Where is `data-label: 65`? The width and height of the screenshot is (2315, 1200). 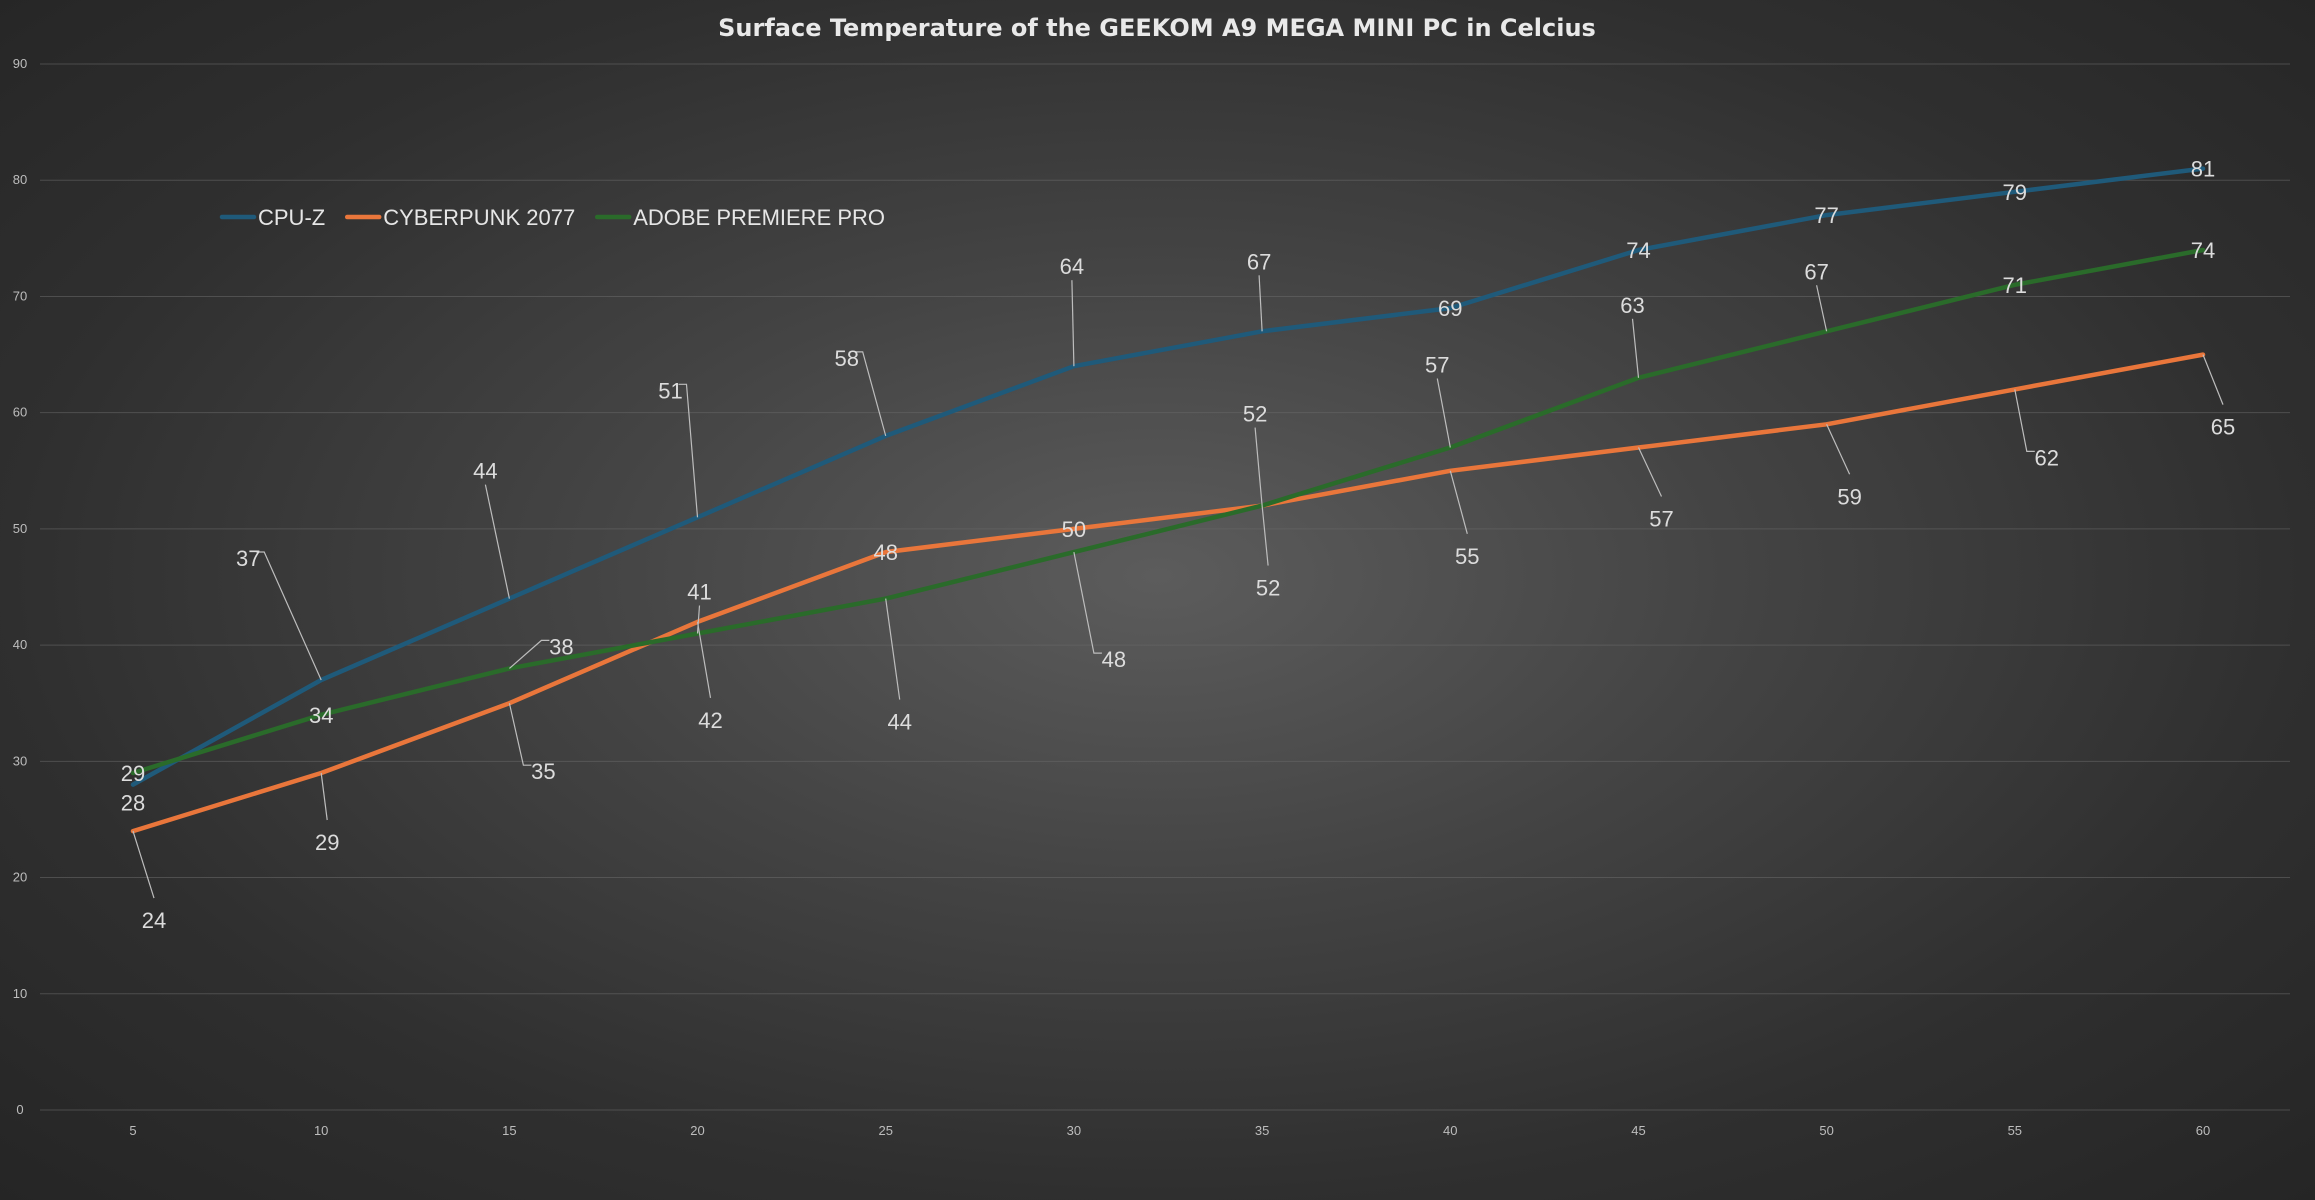
data-label: 65 is located at coordinates (2223, 427).